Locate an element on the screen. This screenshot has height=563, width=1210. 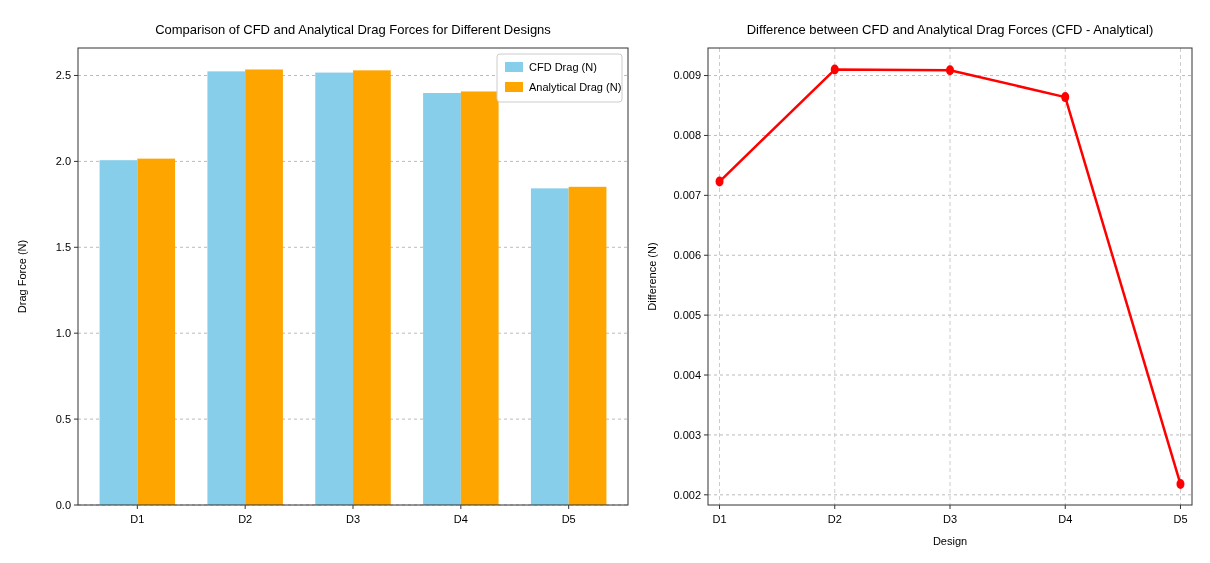
y-tick-label: 0.005 is located at coordinates (687, 314).